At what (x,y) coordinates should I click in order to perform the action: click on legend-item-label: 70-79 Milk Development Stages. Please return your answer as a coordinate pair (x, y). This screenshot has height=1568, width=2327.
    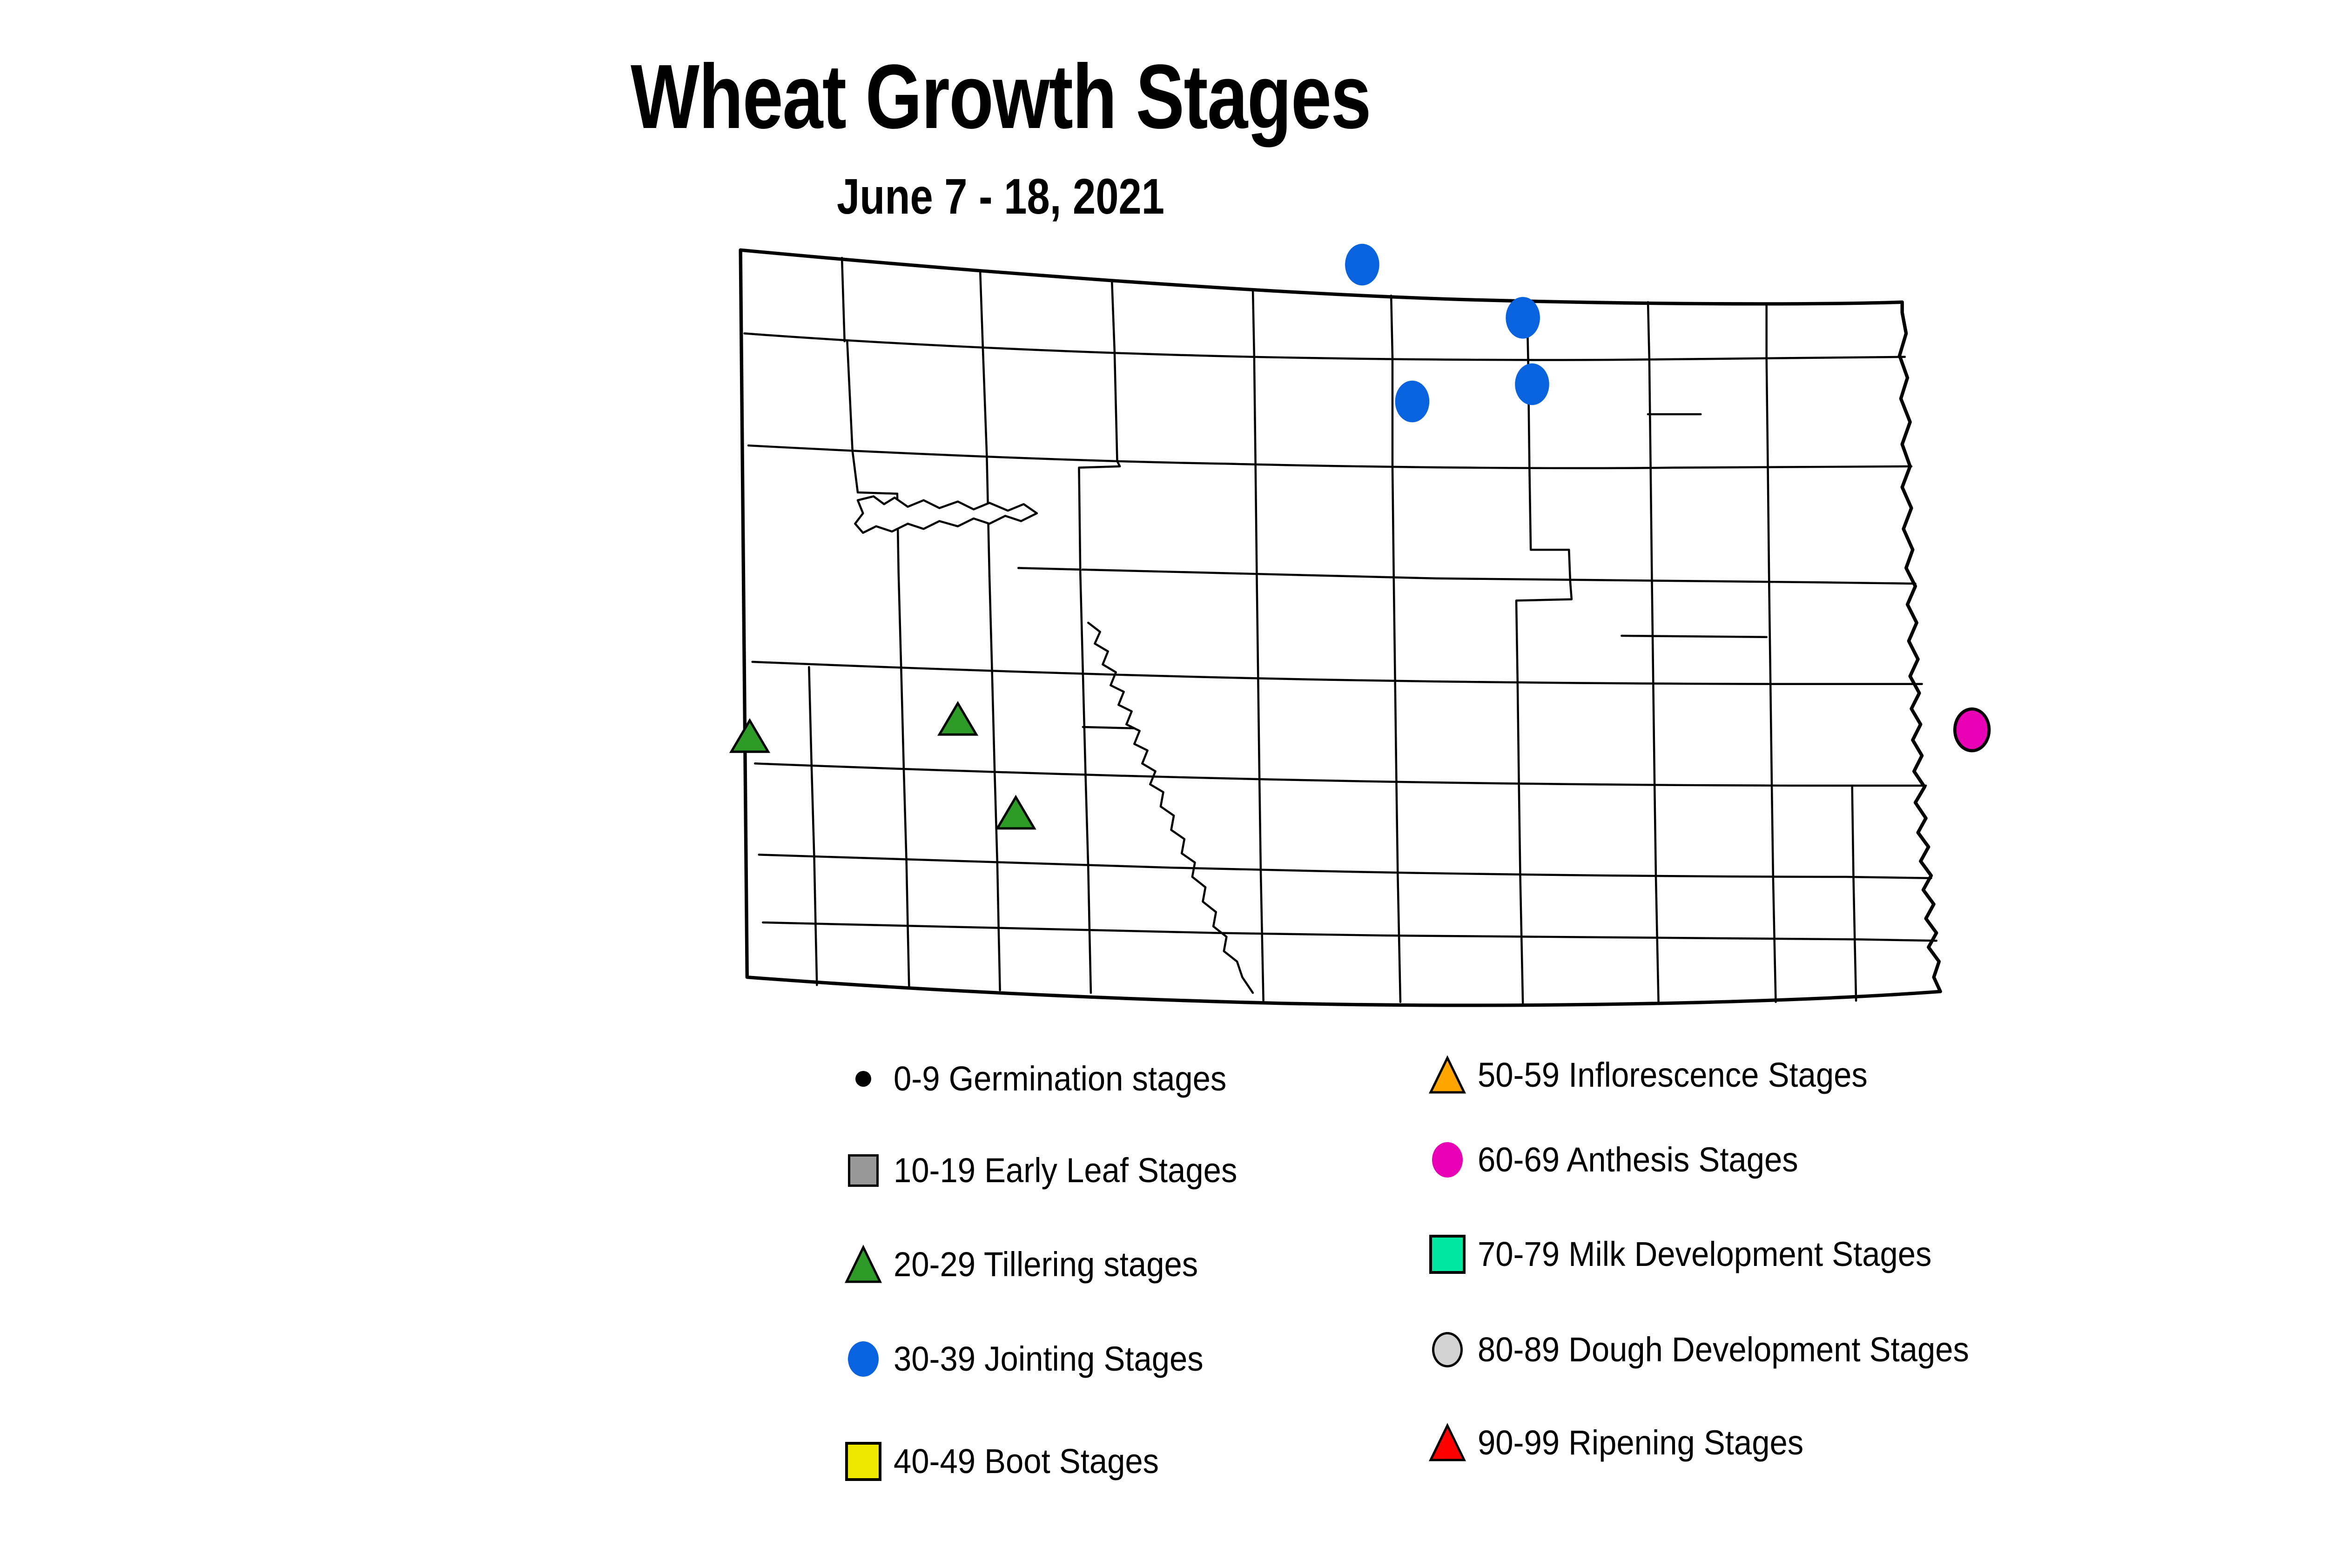
    Looking at the image, I should click on (1705, 1254).